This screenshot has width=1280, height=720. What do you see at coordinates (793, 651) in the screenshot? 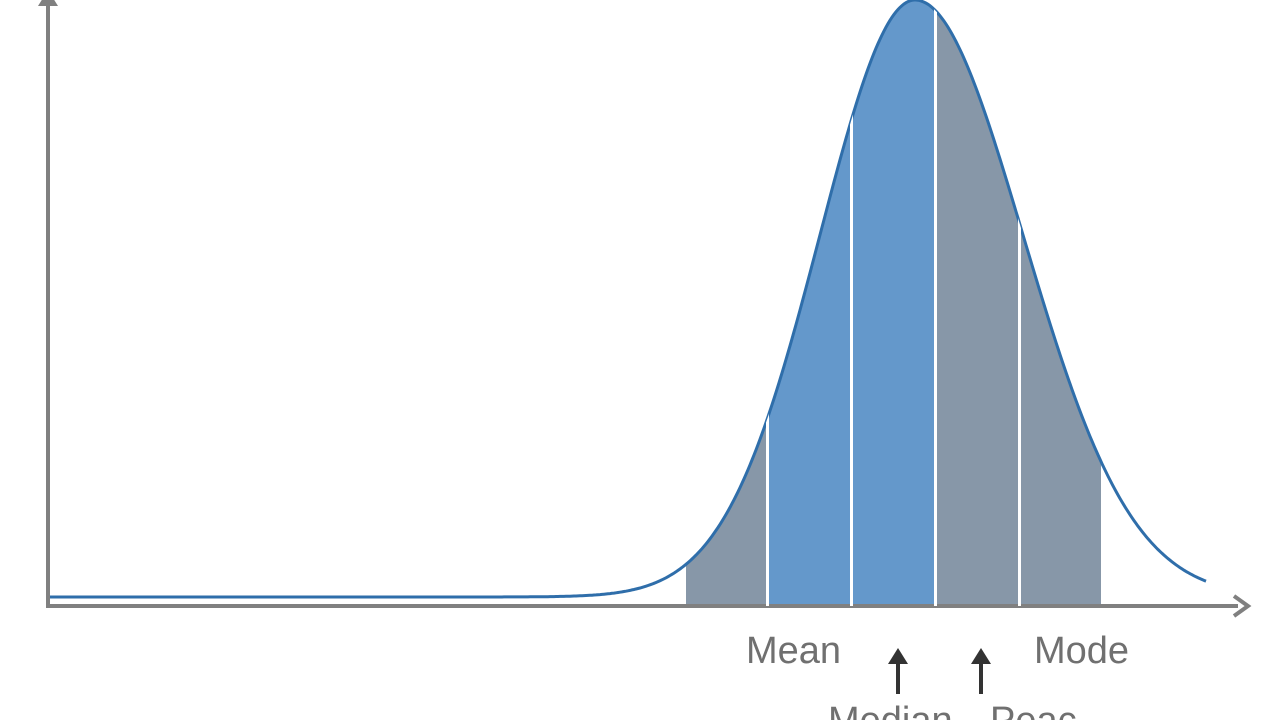
I see `mean-label: Mean` at bounding box center [793, 651].